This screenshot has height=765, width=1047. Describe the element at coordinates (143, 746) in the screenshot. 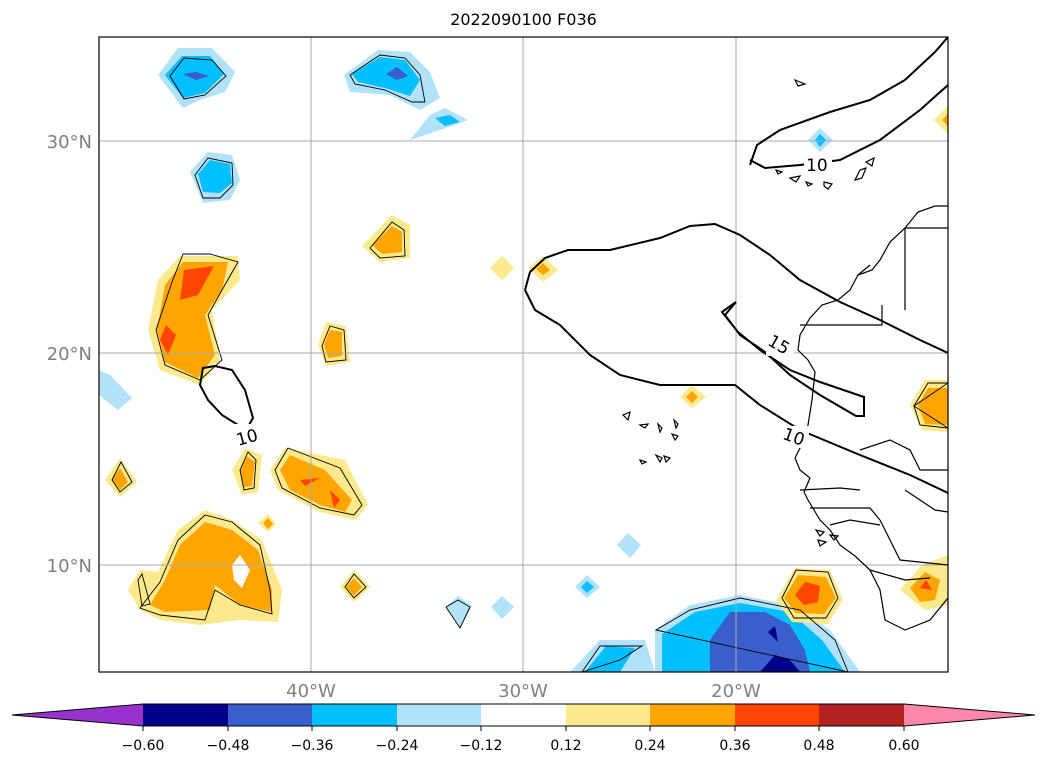

I see `colorbar-tick-label: −0.60` at that location.